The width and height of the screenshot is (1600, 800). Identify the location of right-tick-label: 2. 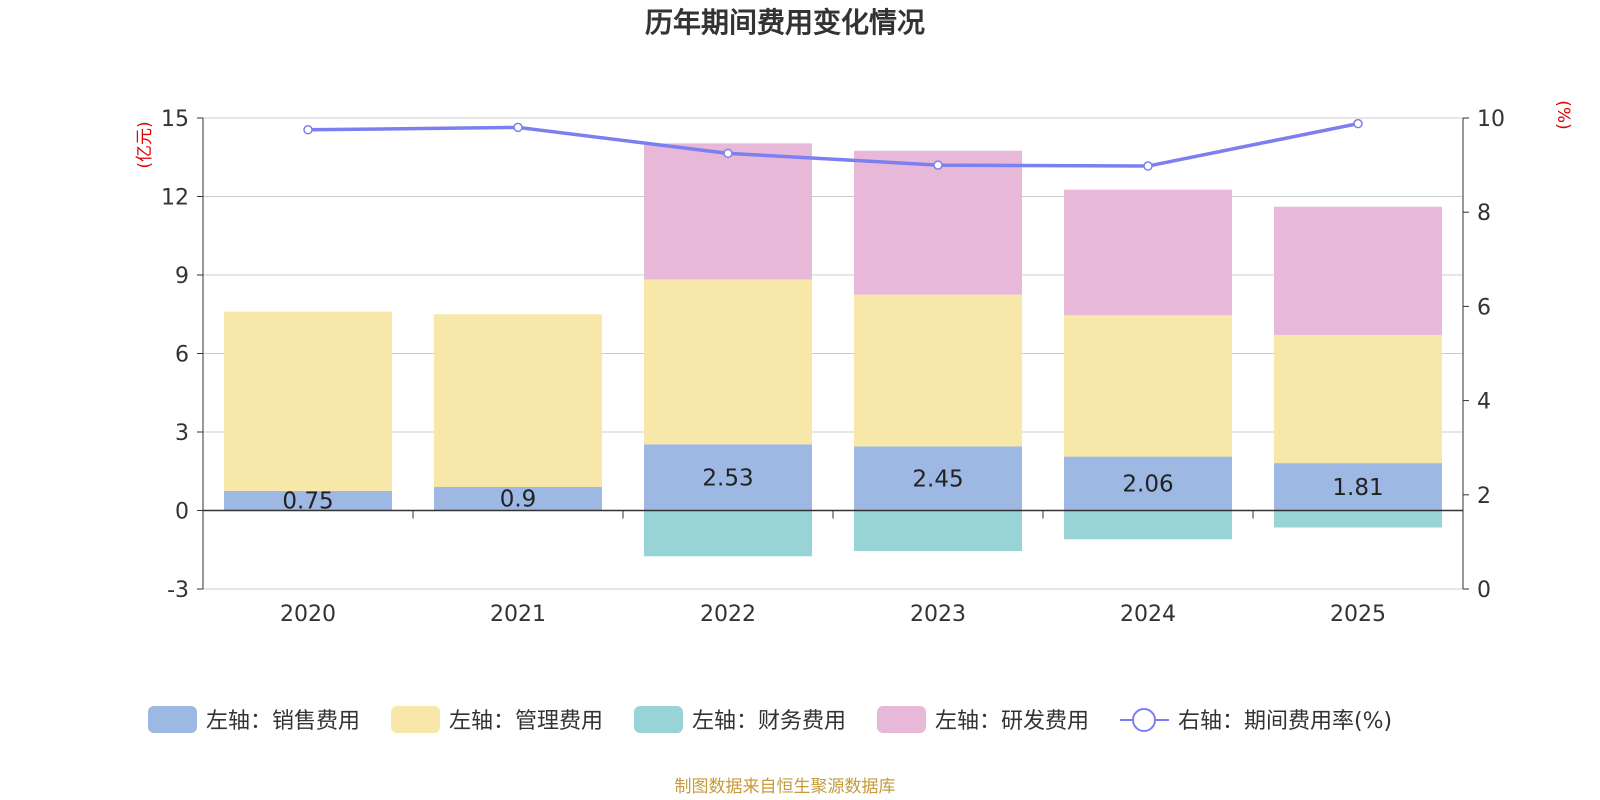
(1484, 496).